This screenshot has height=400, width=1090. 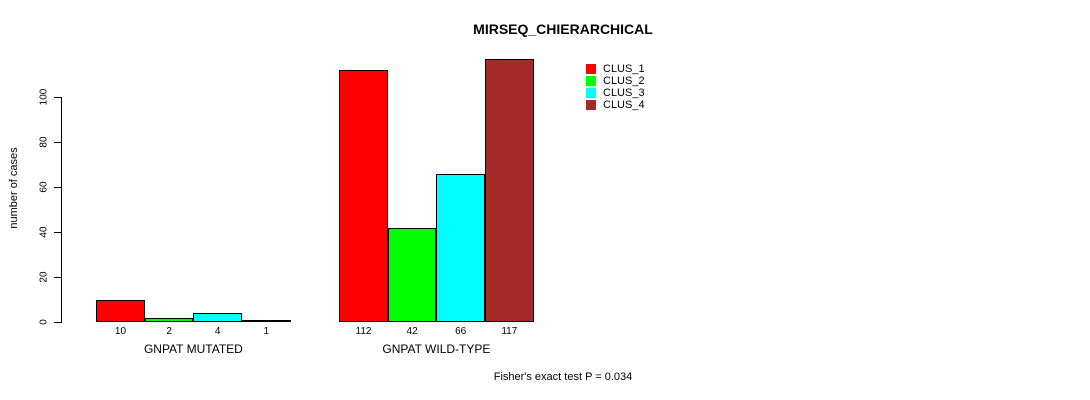 What do you see at coordinates (624, 69) in the screenshot?
I see `legend-label: CLUS_1` at bounding box center [624, 69].